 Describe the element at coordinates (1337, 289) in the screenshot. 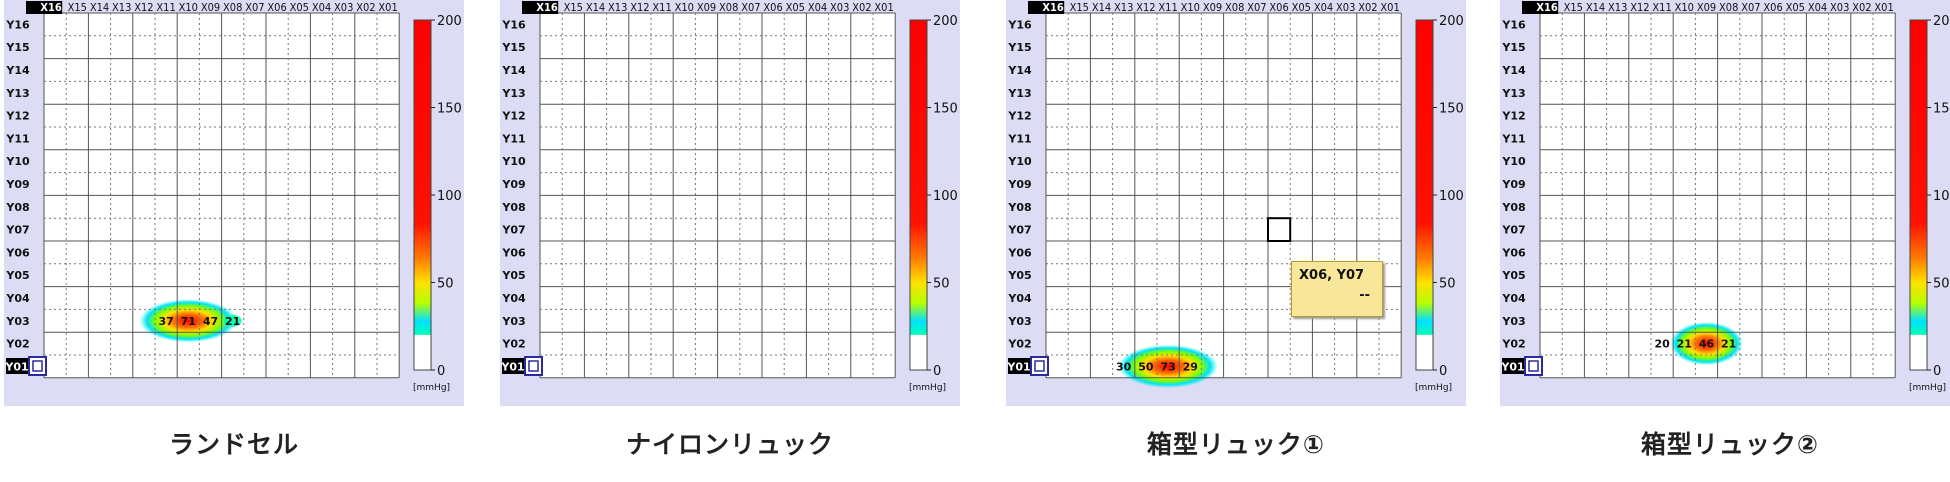

I see `cell-tooltip: X06, Y07 --` at that location.